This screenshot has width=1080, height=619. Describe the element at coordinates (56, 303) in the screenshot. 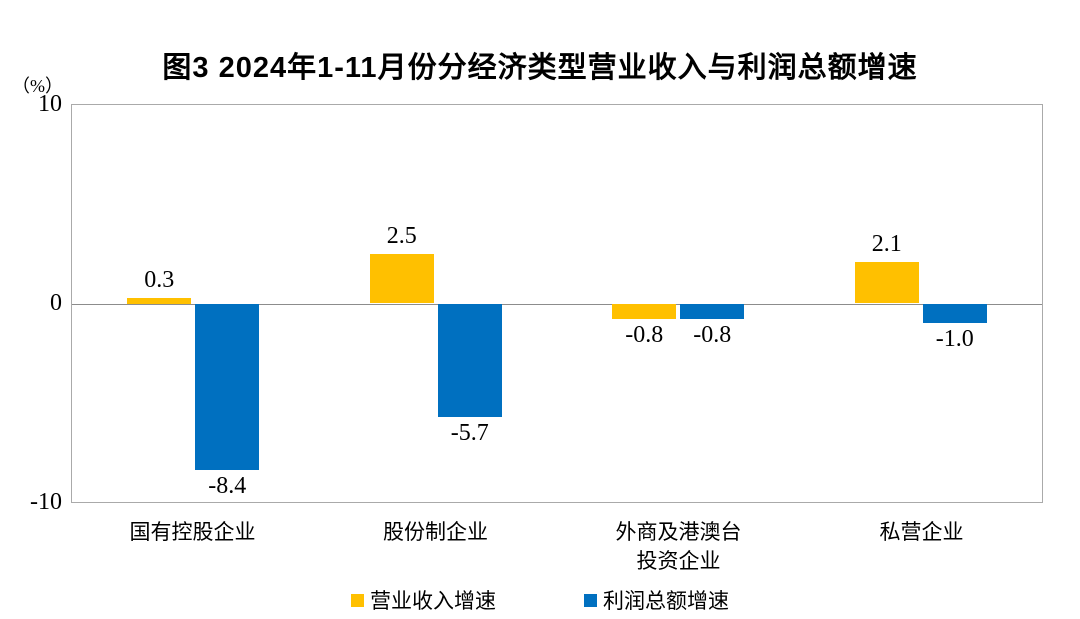

I see `y-axis-tick-0: 0` at that location.